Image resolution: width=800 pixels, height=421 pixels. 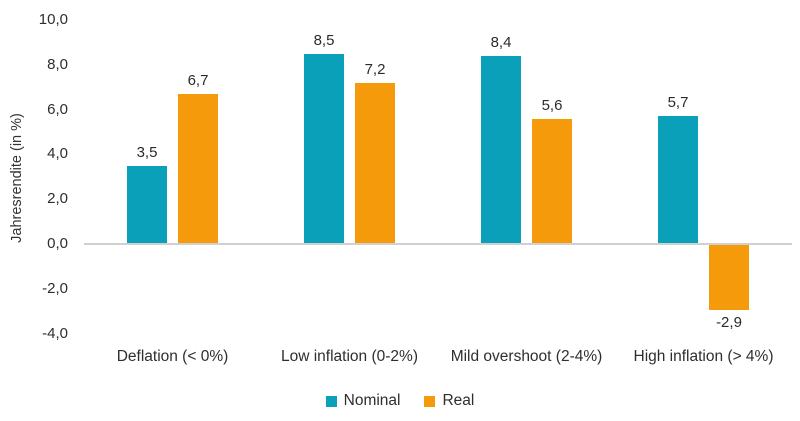 What do you see at coordinates (198, 80) in the screenshot?
I see `bar-value-label: 6,7` at bounding box center [198, 80].